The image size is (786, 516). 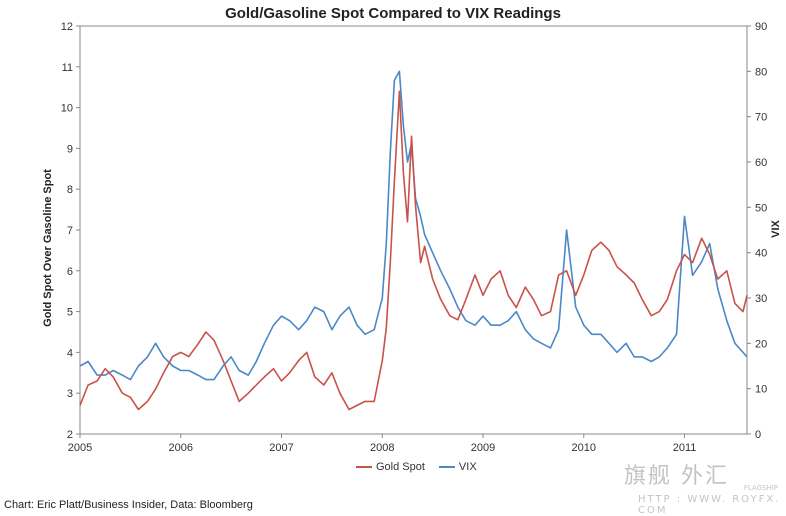 What do you see at coordinates (761, 118) in the screenshot?
I see `y2-tick-label: 70` at bounding box center [761, 118].